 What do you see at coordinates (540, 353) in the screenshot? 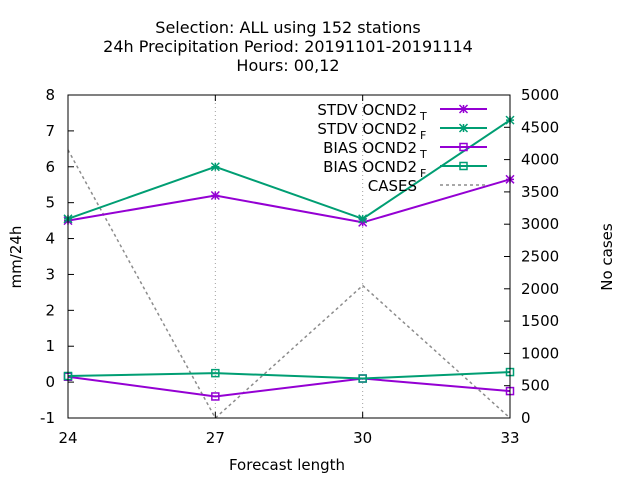
I see `y2-tick-label: 1000` at bounding box center [540, 353].